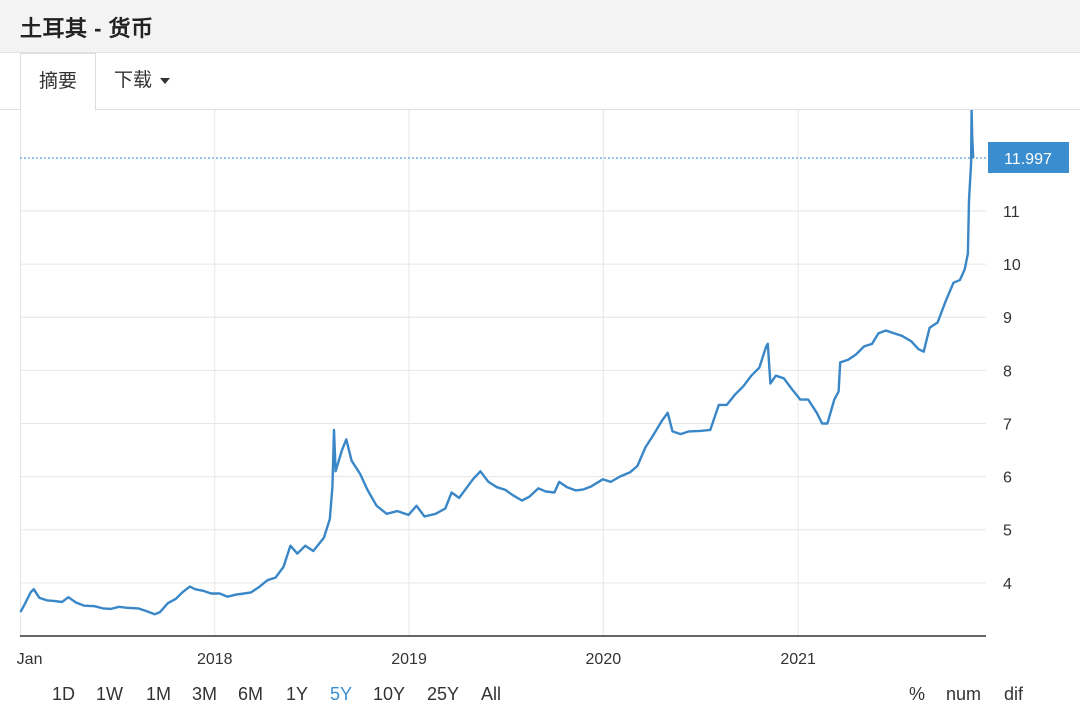  Describe the element at coordinates (1007, 424) in the screenshot. I see `y-tick-label: 7` at that location.